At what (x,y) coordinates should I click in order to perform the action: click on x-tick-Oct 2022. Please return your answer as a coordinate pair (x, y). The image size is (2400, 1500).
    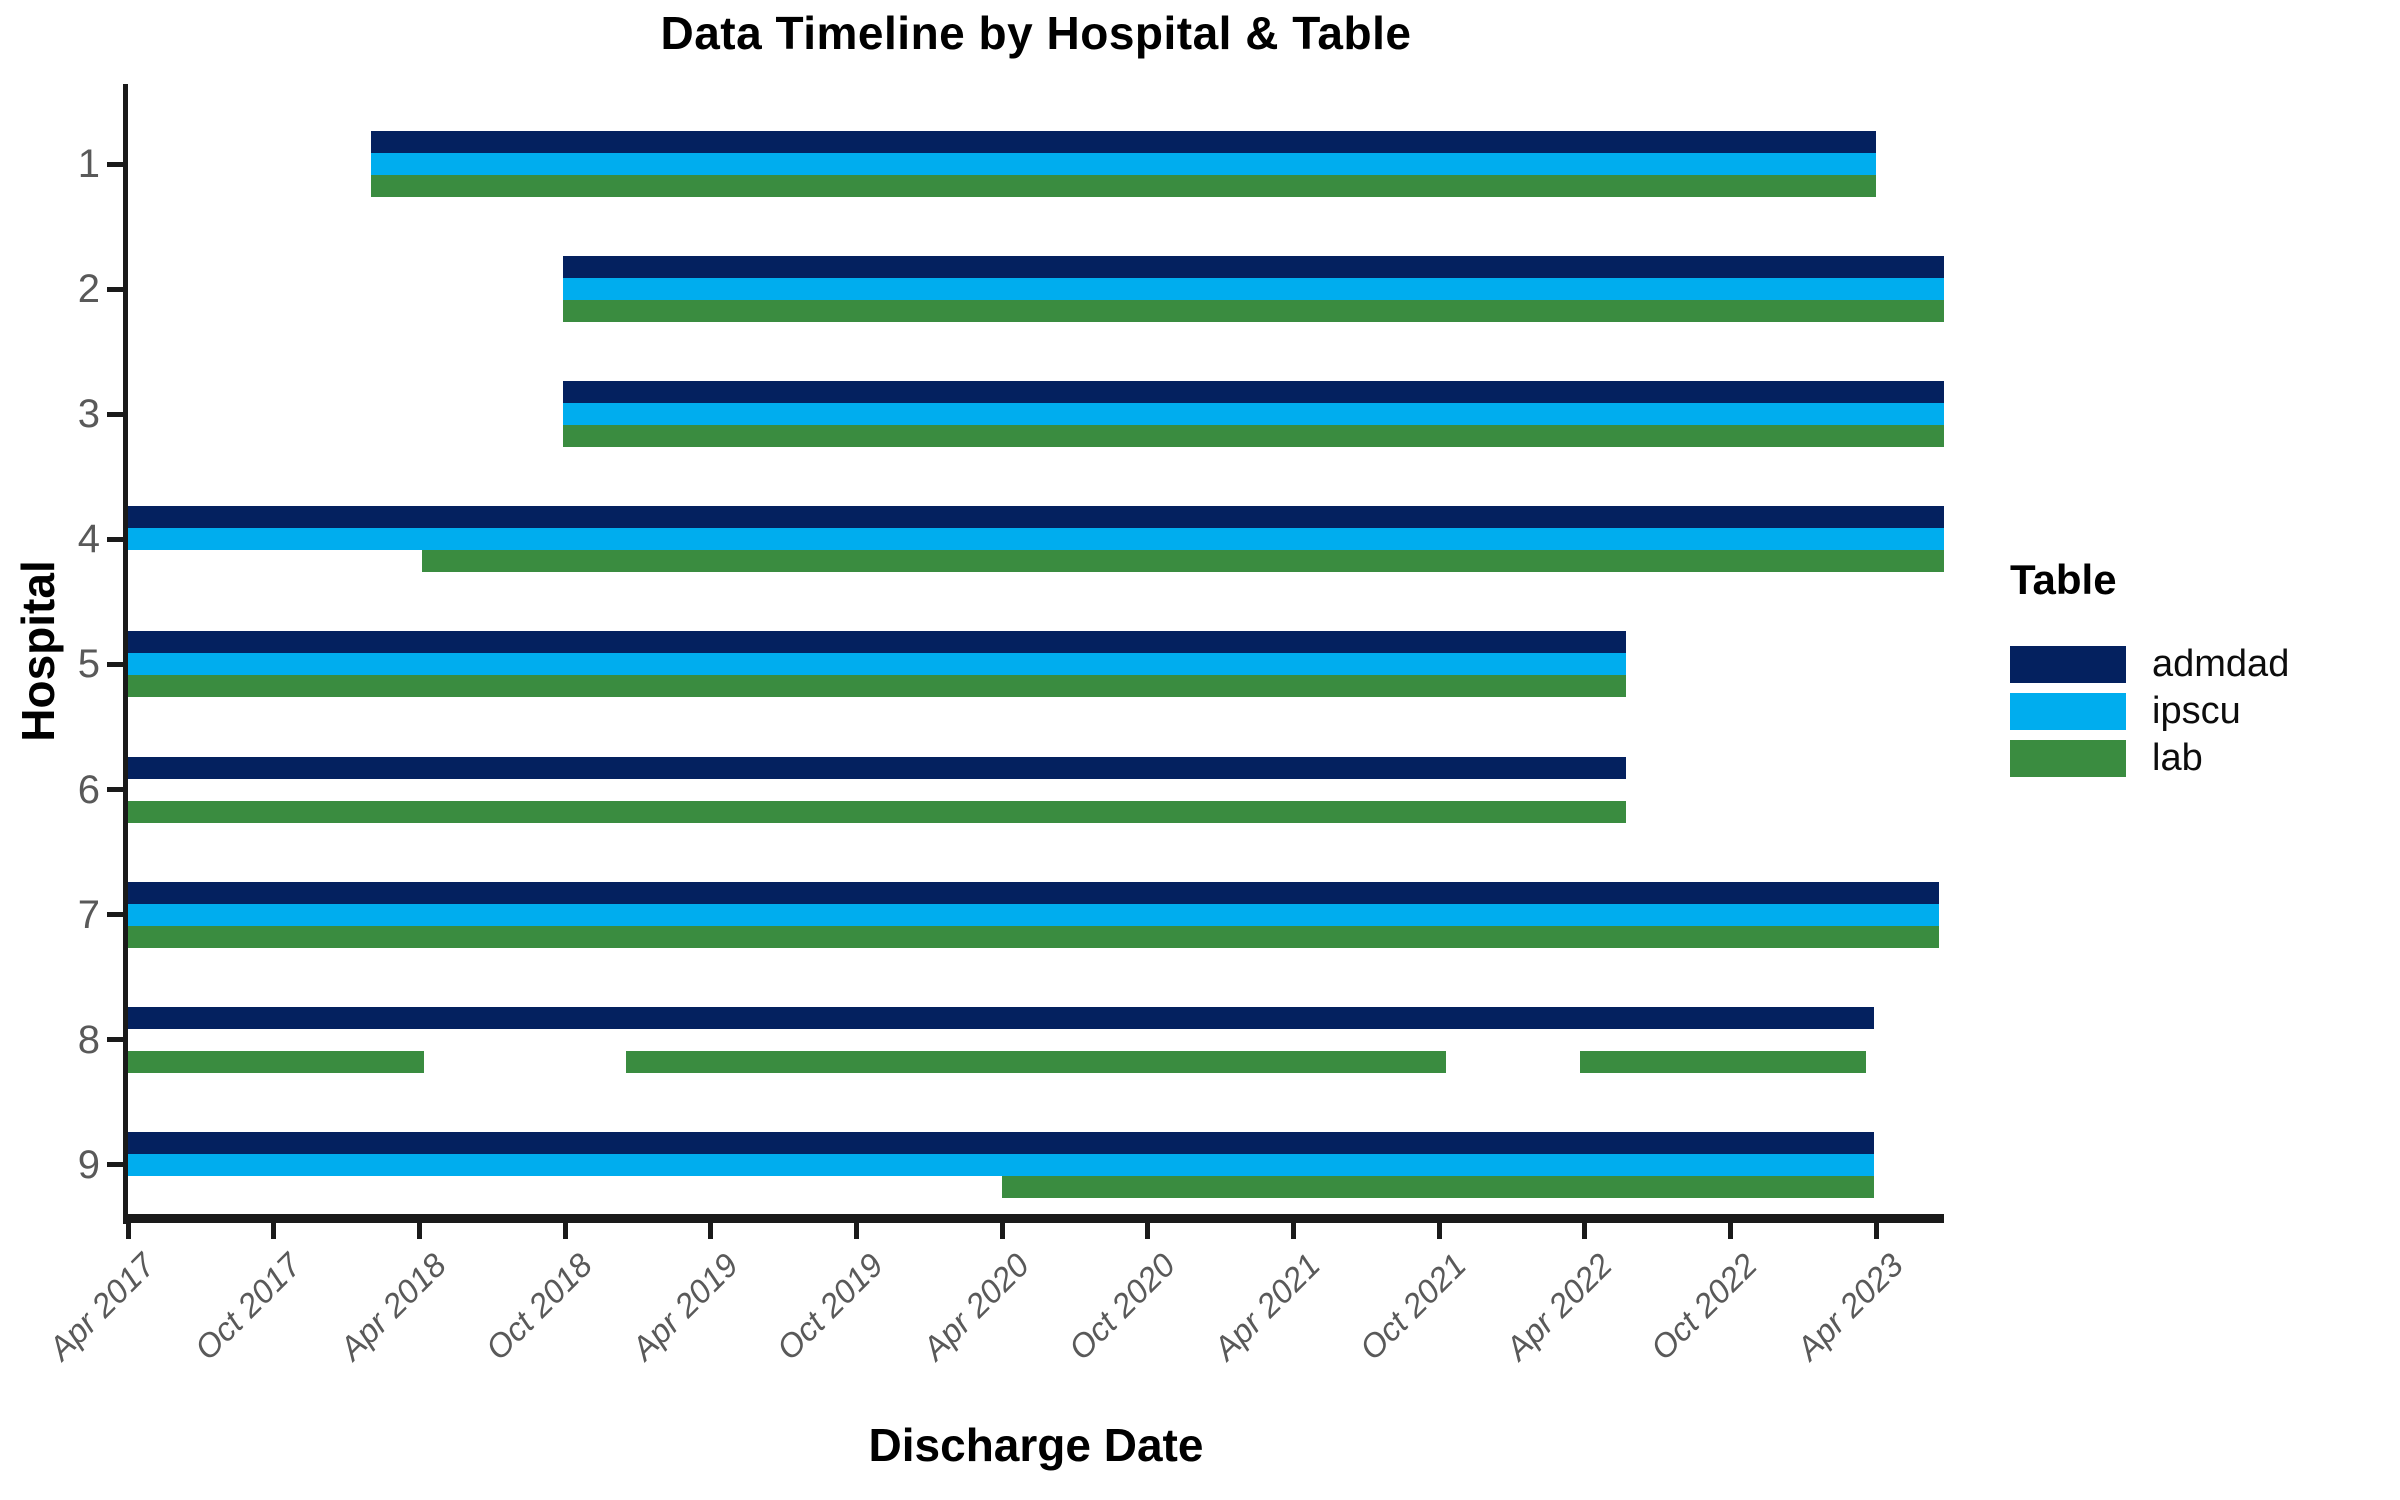
    Looking at the image, I should click on (1730, 1231).